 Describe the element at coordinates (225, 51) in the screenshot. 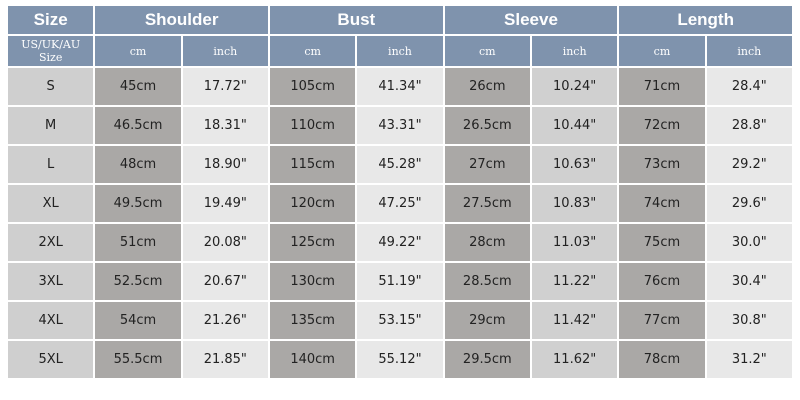

I see `shoulder-inch-header: inch` at that location.